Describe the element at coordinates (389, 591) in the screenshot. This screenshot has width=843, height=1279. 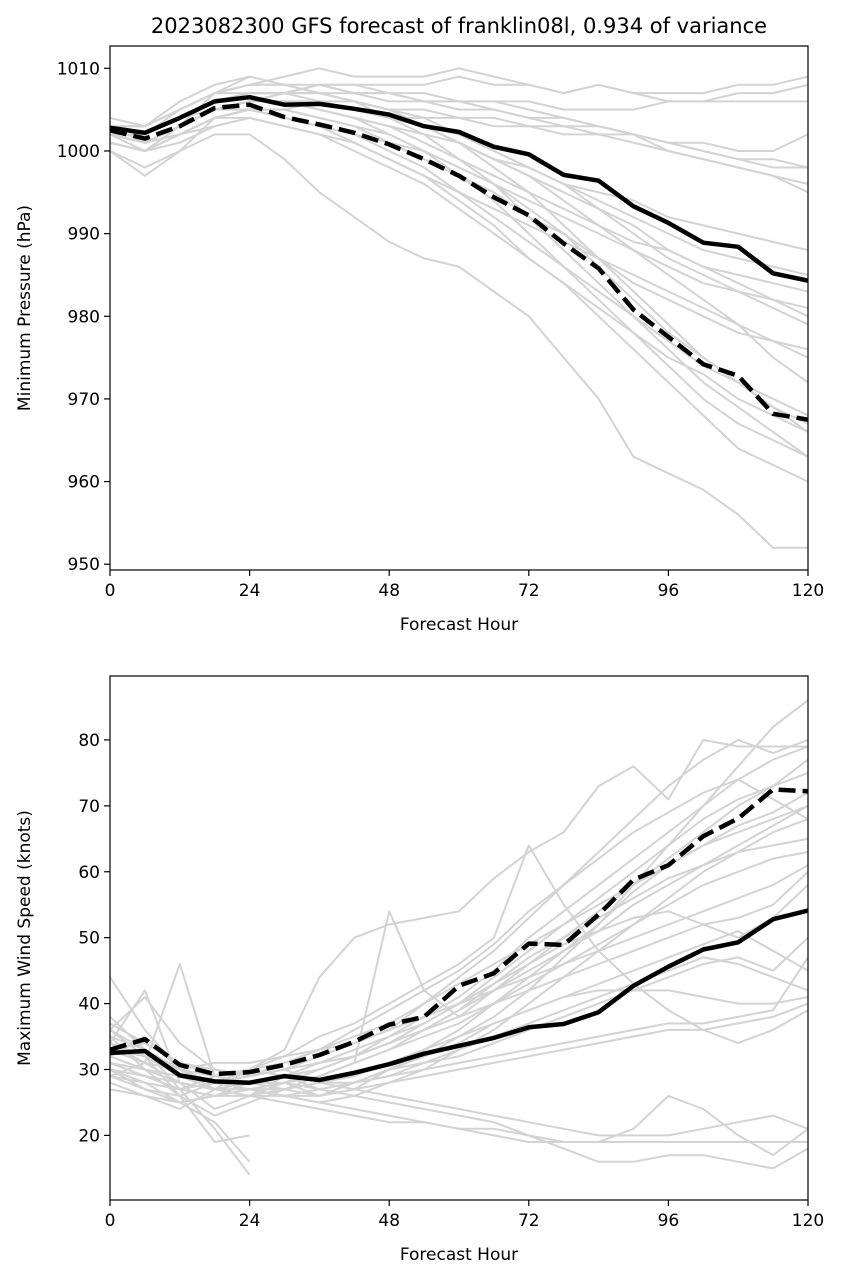
I see `pressure-xtick-label-2: 48` at that location.